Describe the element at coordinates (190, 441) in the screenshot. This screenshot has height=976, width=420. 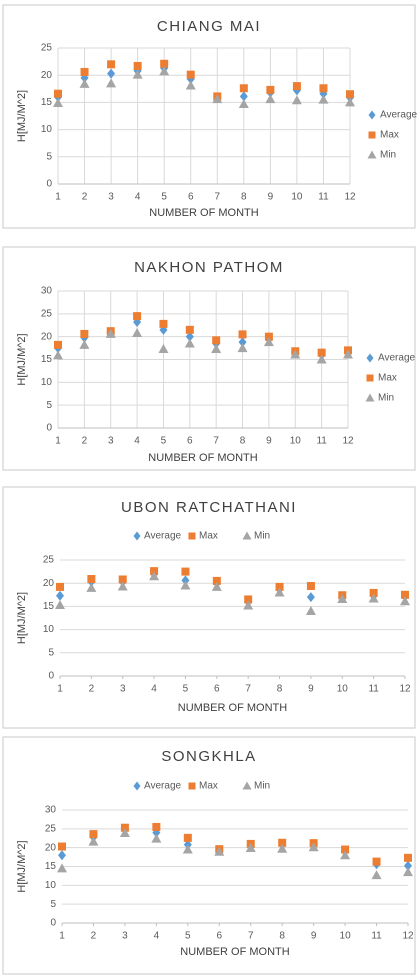
I see `x-tick-label: 6` at that location.